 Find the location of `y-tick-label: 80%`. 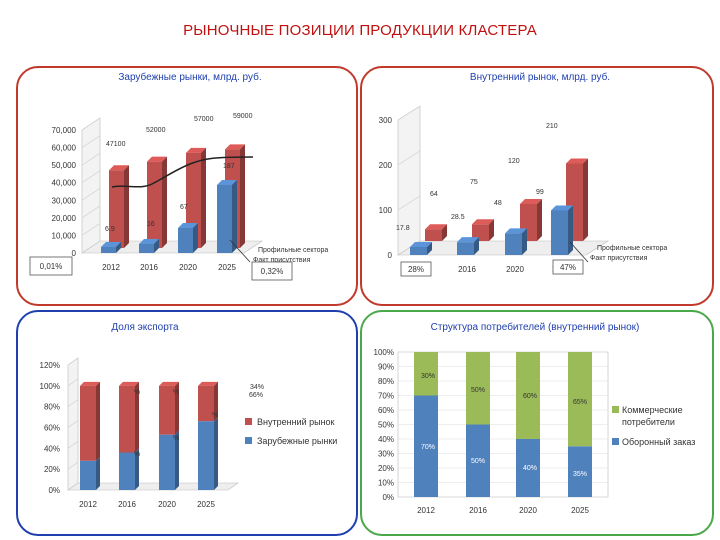

y-tick-label: 80% is located at coordinates (386, 381).